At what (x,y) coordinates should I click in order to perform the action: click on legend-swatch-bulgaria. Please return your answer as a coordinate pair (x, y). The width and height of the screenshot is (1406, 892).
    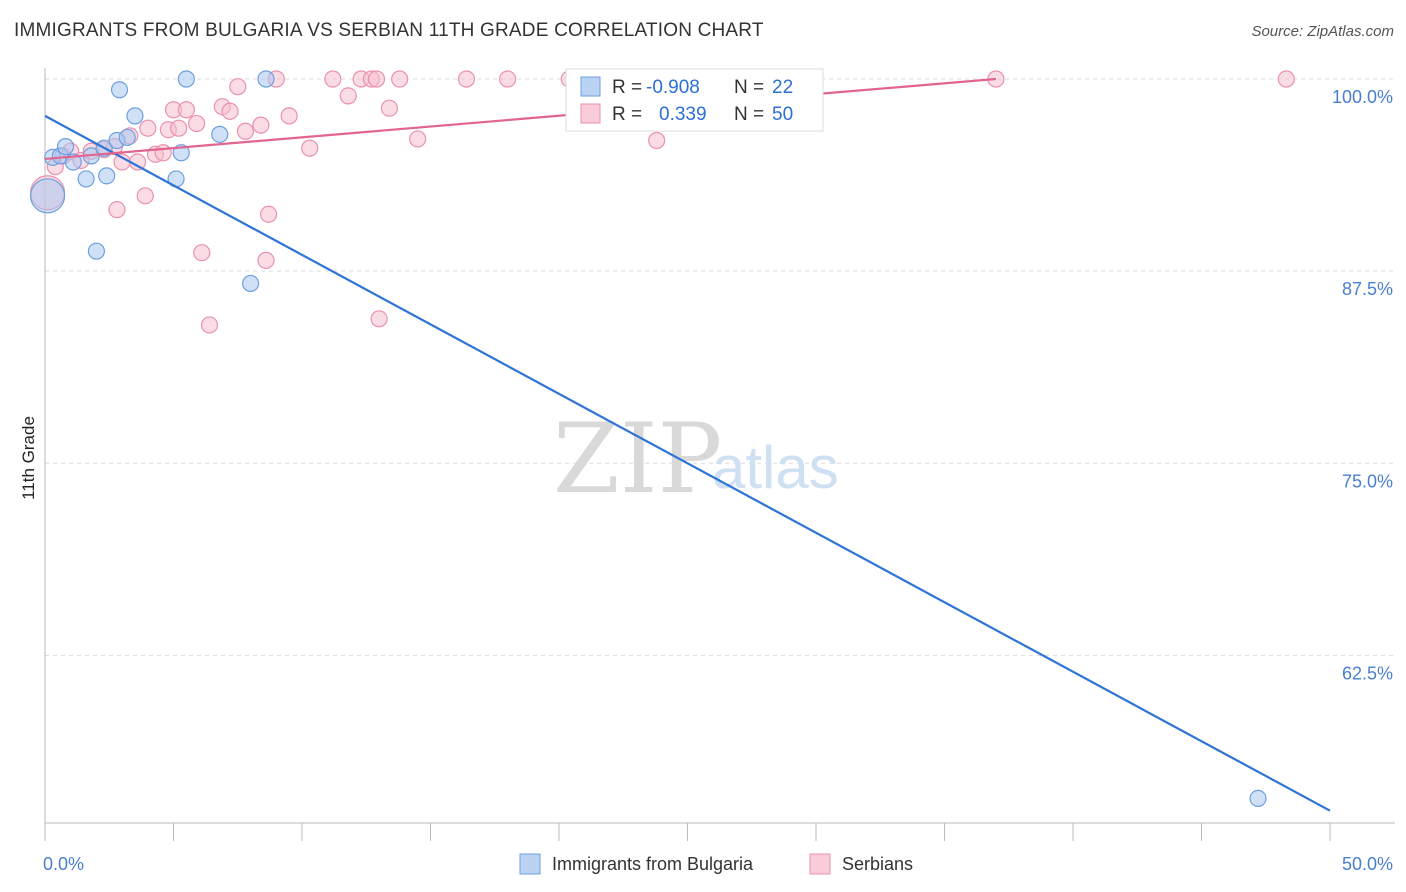
    Looking at the image, I should click on (590, 86).